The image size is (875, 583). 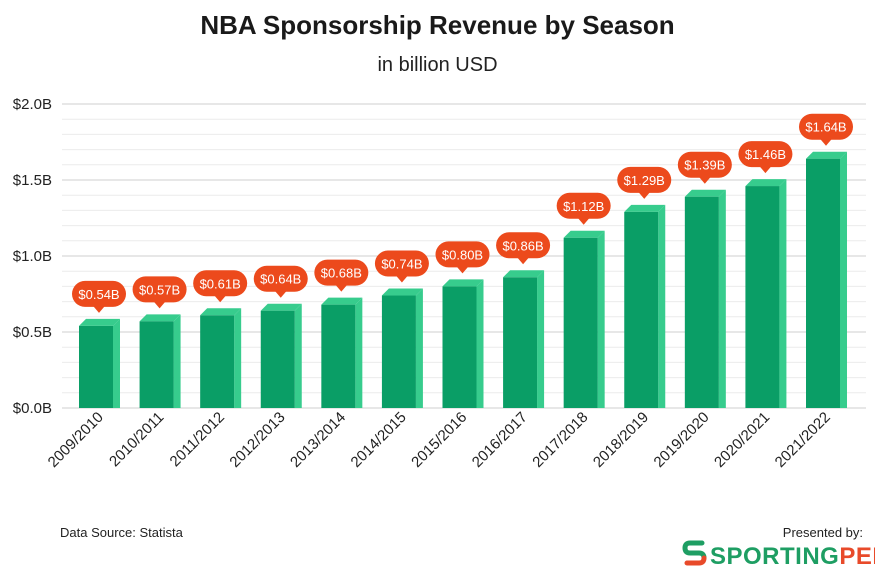 I want to click on data-label-text: $0.86B, so click(x=522, y=245).